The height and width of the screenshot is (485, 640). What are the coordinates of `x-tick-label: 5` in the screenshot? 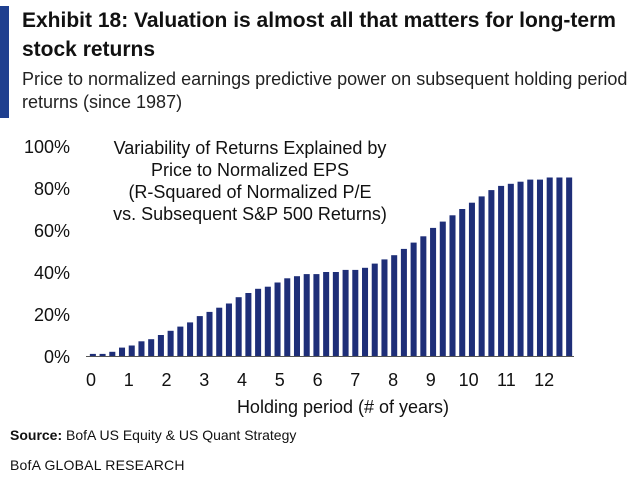 It's located at (280, 380).